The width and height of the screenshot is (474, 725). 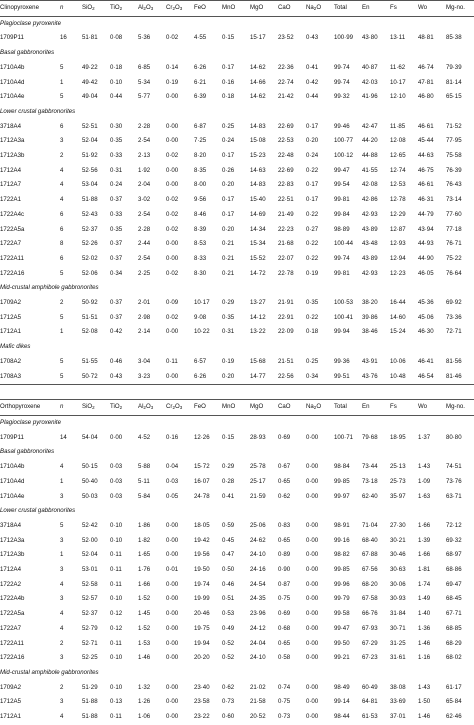 What do you see at coordinates (228, 643) in the screenshot?
I see `value-cell: 0·52` at bounding box center [228, 643].